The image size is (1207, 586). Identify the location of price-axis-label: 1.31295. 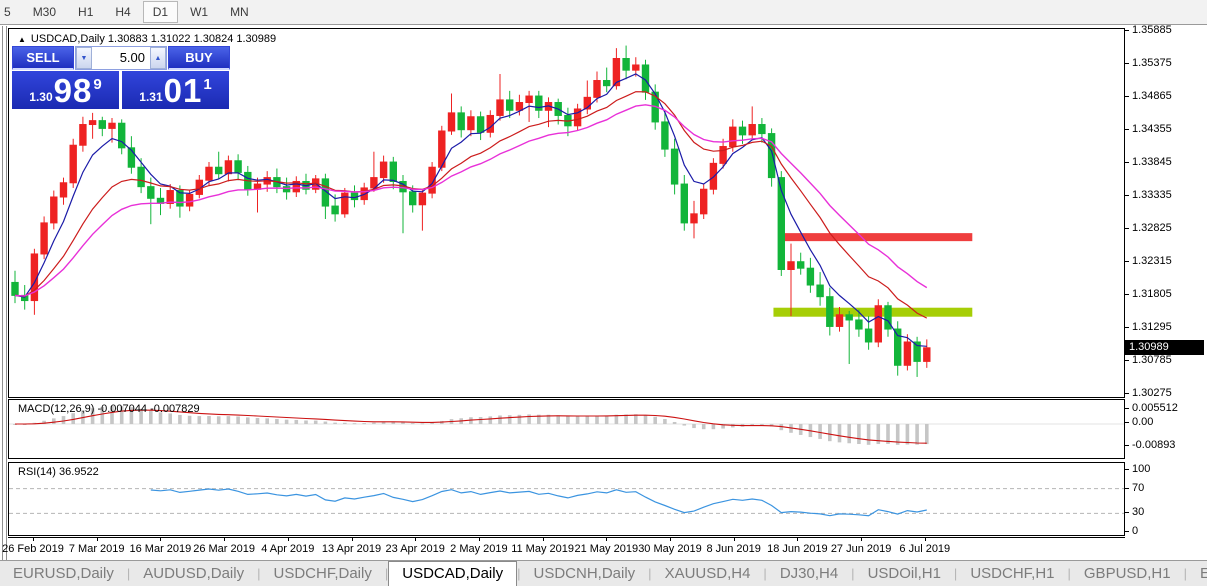
(1152, 327).